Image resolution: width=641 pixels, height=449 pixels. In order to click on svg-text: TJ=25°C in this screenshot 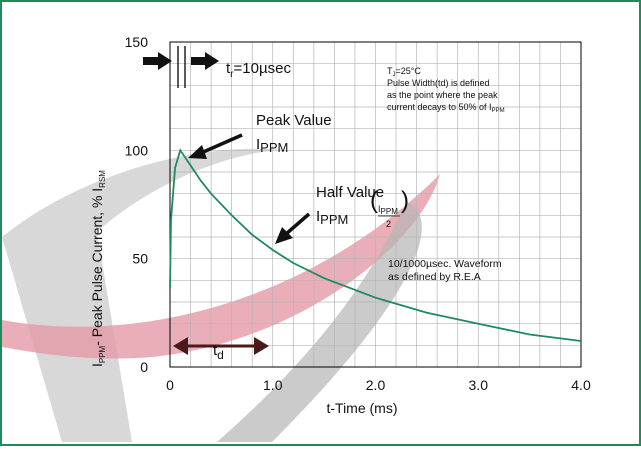, I will do `click(404, 72)`.